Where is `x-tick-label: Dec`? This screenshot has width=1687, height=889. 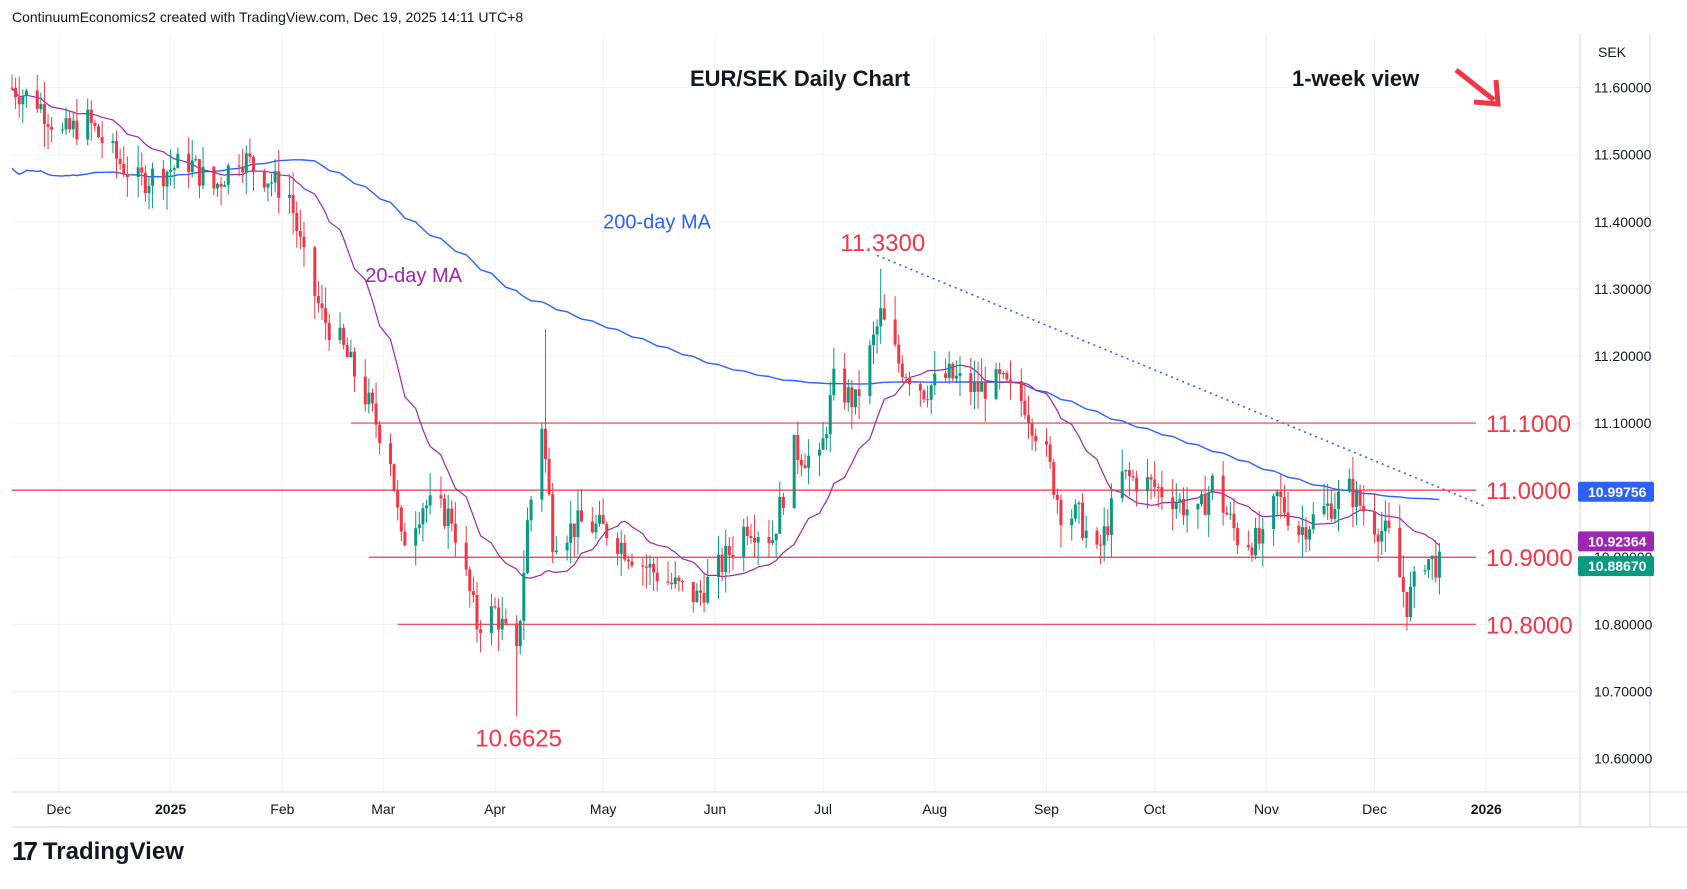
x-tick-label: Dec is located at coordinates (58, 809).